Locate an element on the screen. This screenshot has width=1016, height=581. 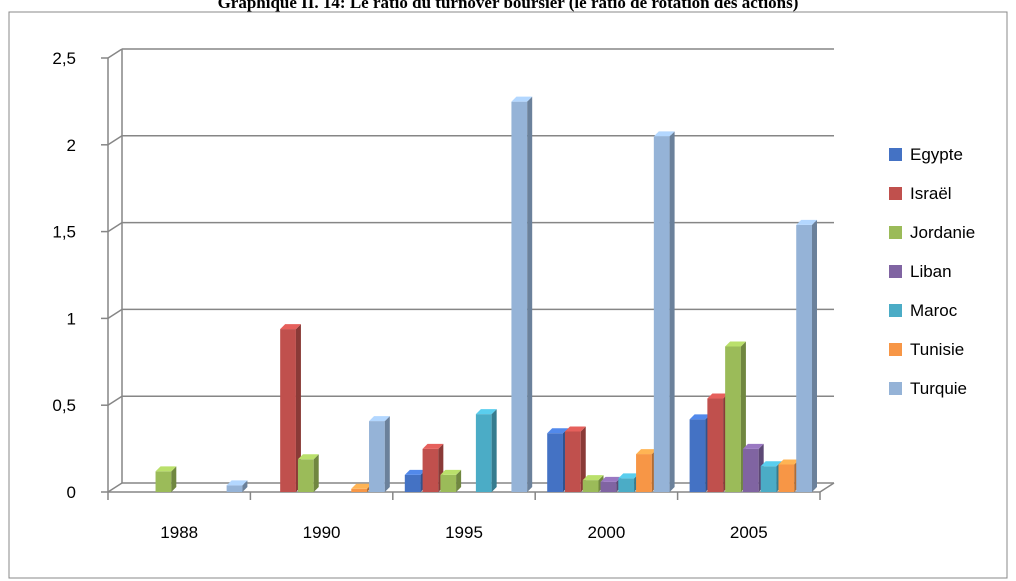
legend-label: Liban is located at coordinates (931, 271).